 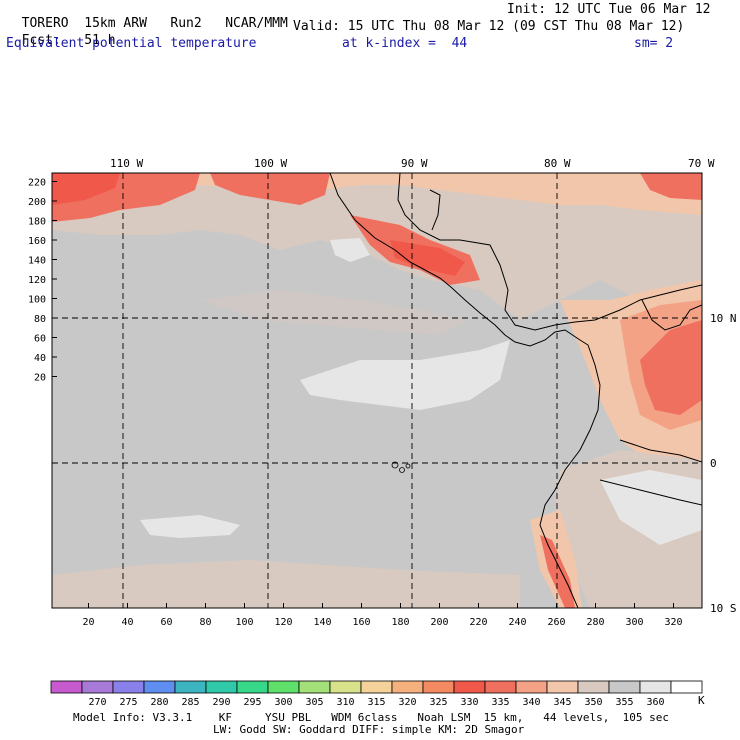 What do you see at coordinates (126, 163) in the screenshot?
I see `lon-label-110w: 110 W` at bounding box center [126, 163].